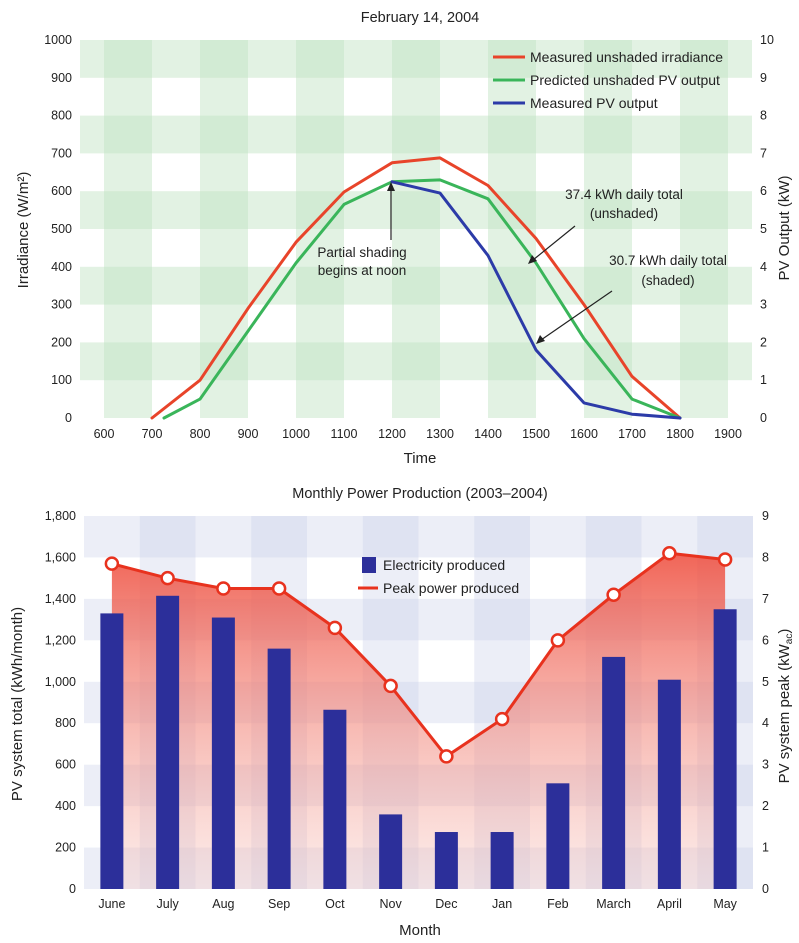  What do you see at coordinates (420, 930) in the screenshot?
I see `month-axis-title: Month` at bounding box center [420, 930].